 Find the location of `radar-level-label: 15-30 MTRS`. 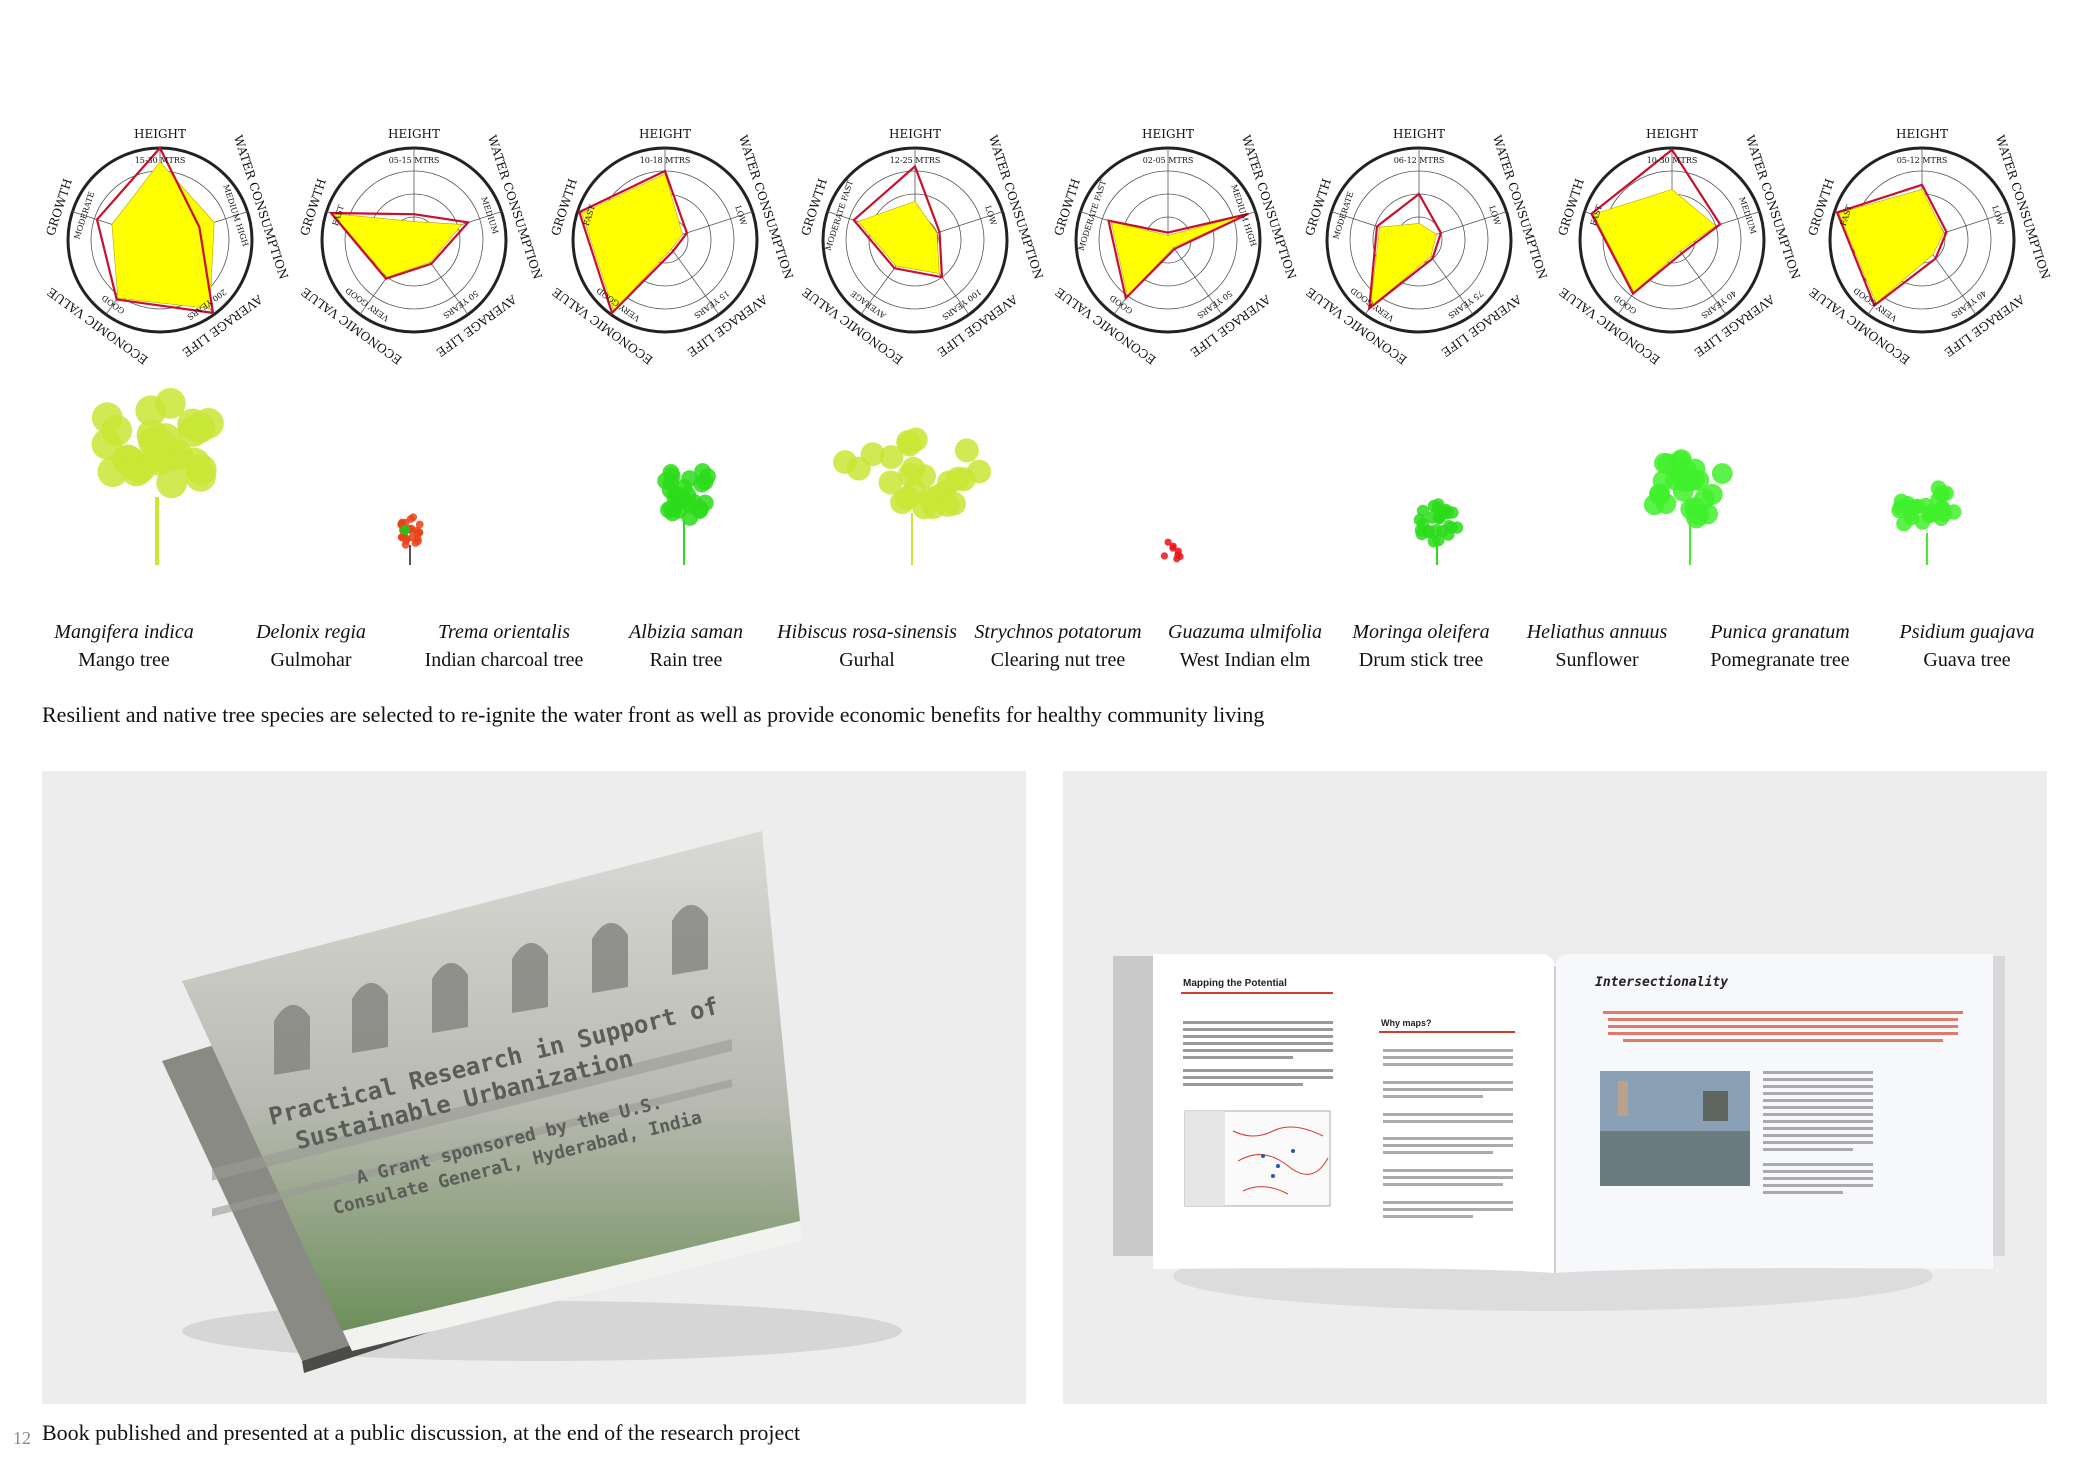

radar-level-label: 15-30 MTRS is located at coordinates (160, 160).